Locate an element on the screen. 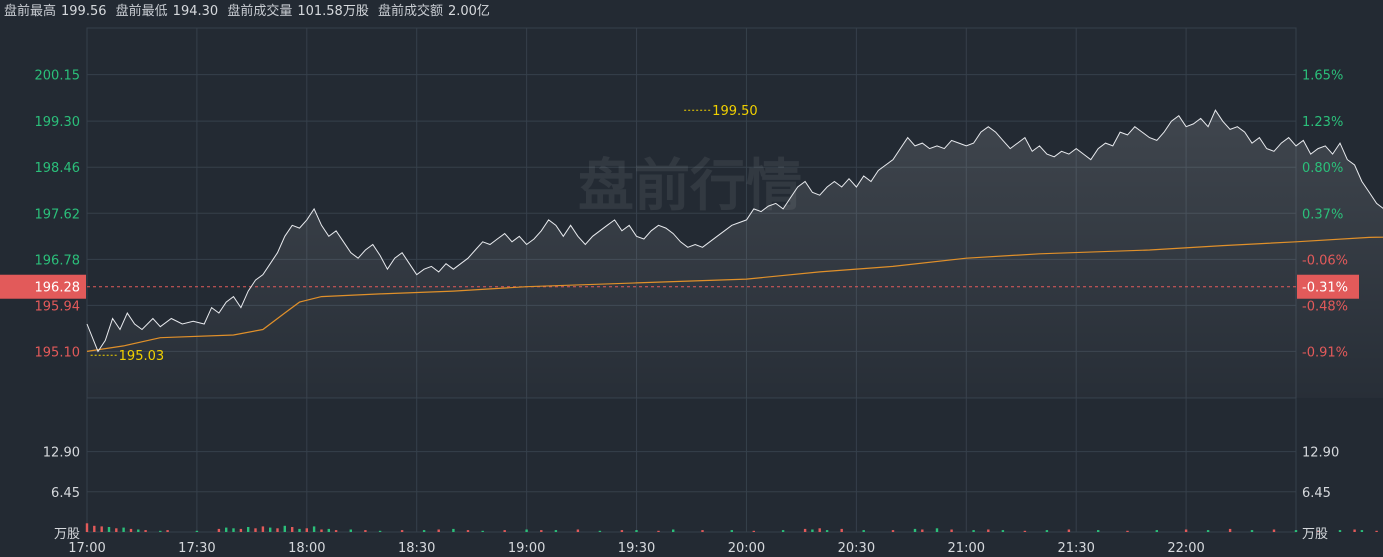 The image size is (1383, 557). volume-axis-label: 6.45 is located at coordinates (65, 493).